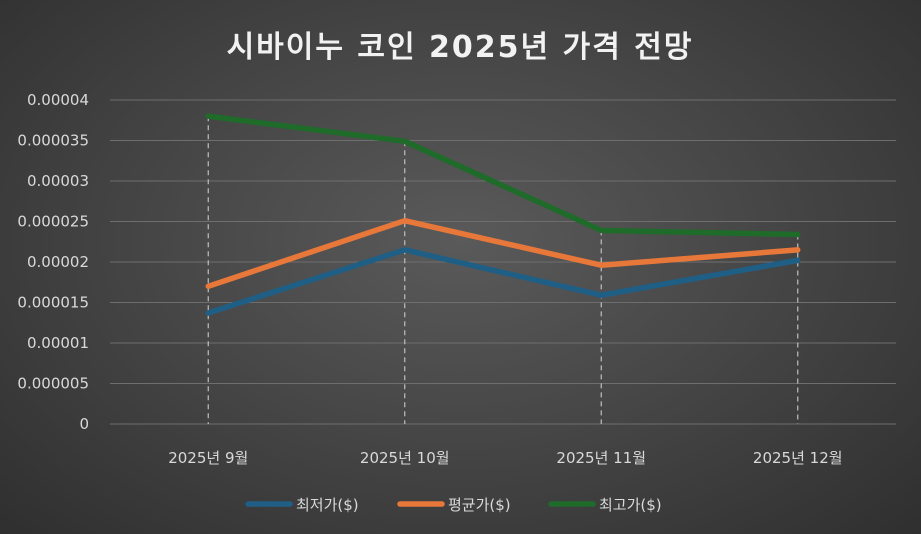 The height and width of the screenshot is (534, 921). I want to click on y-tick-label: 0.000035, so click(53, 141).